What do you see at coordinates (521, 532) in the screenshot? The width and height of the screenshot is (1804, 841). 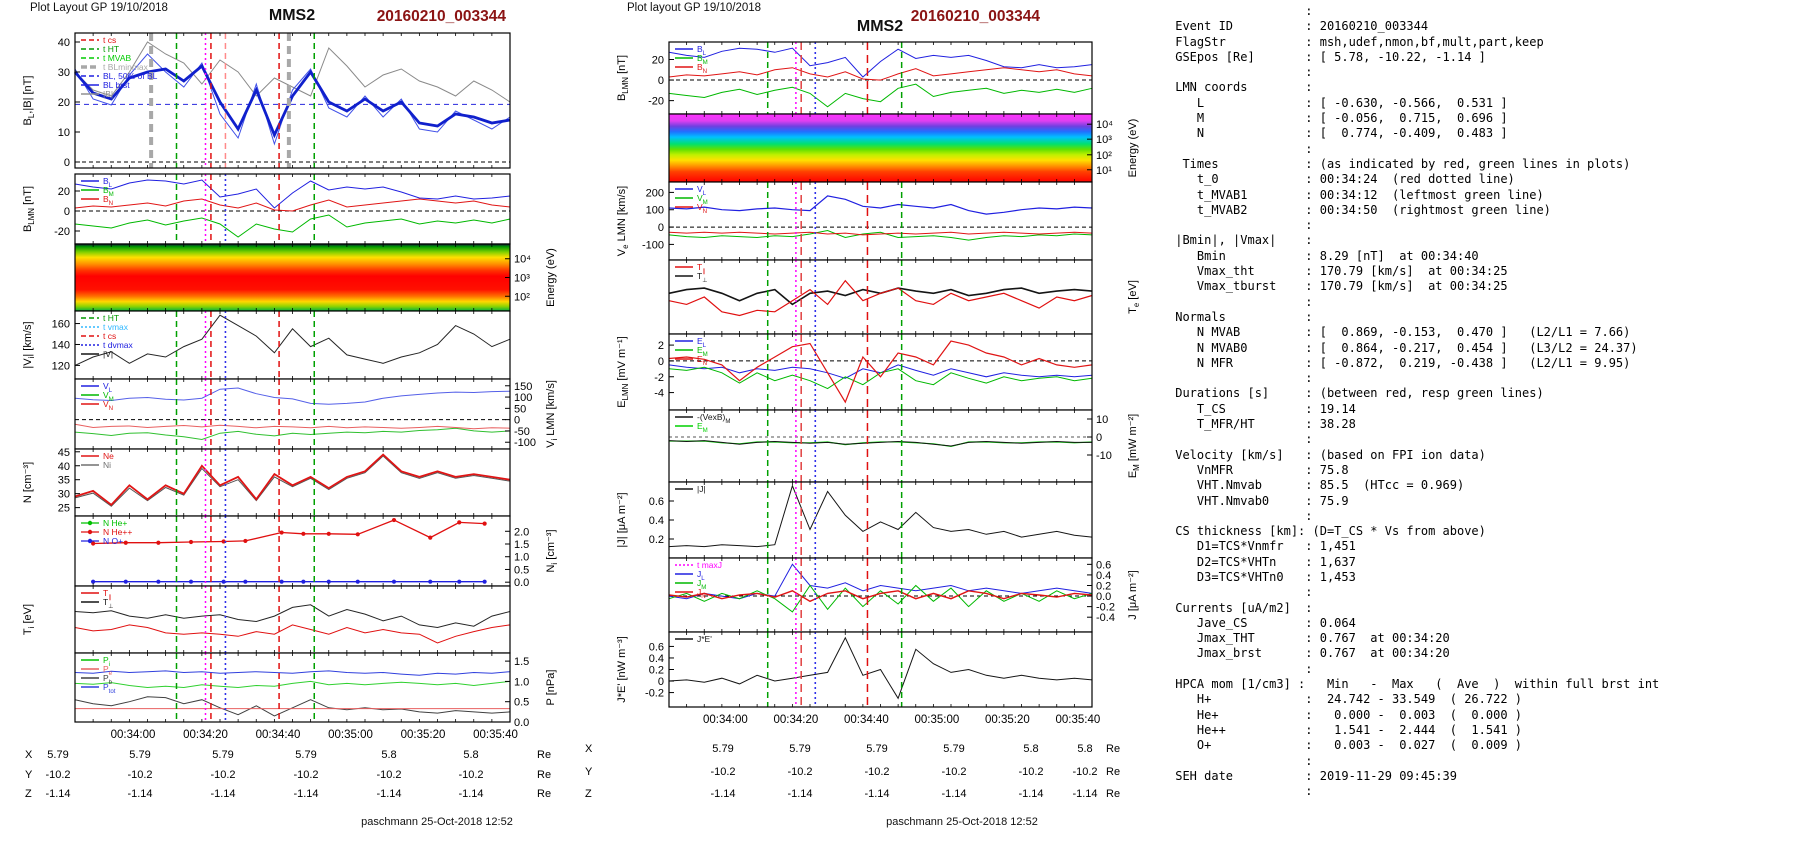 I see `svg-text: 2.0` at bounding box center [521, 532].